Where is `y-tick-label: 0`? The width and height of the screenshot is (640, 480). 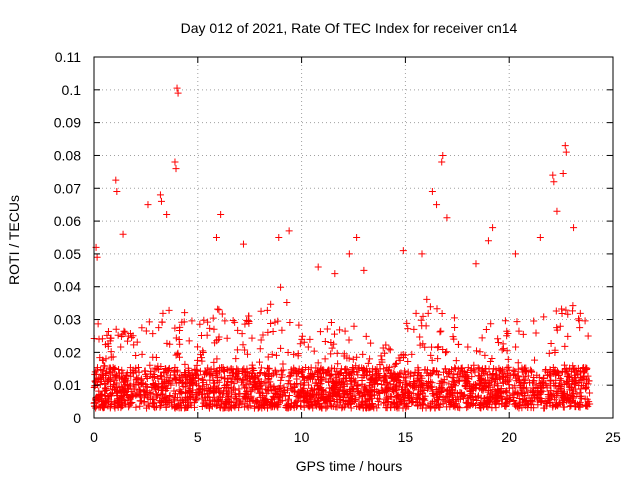
y-tick-label: 0 is located at coordinates (77, 418).